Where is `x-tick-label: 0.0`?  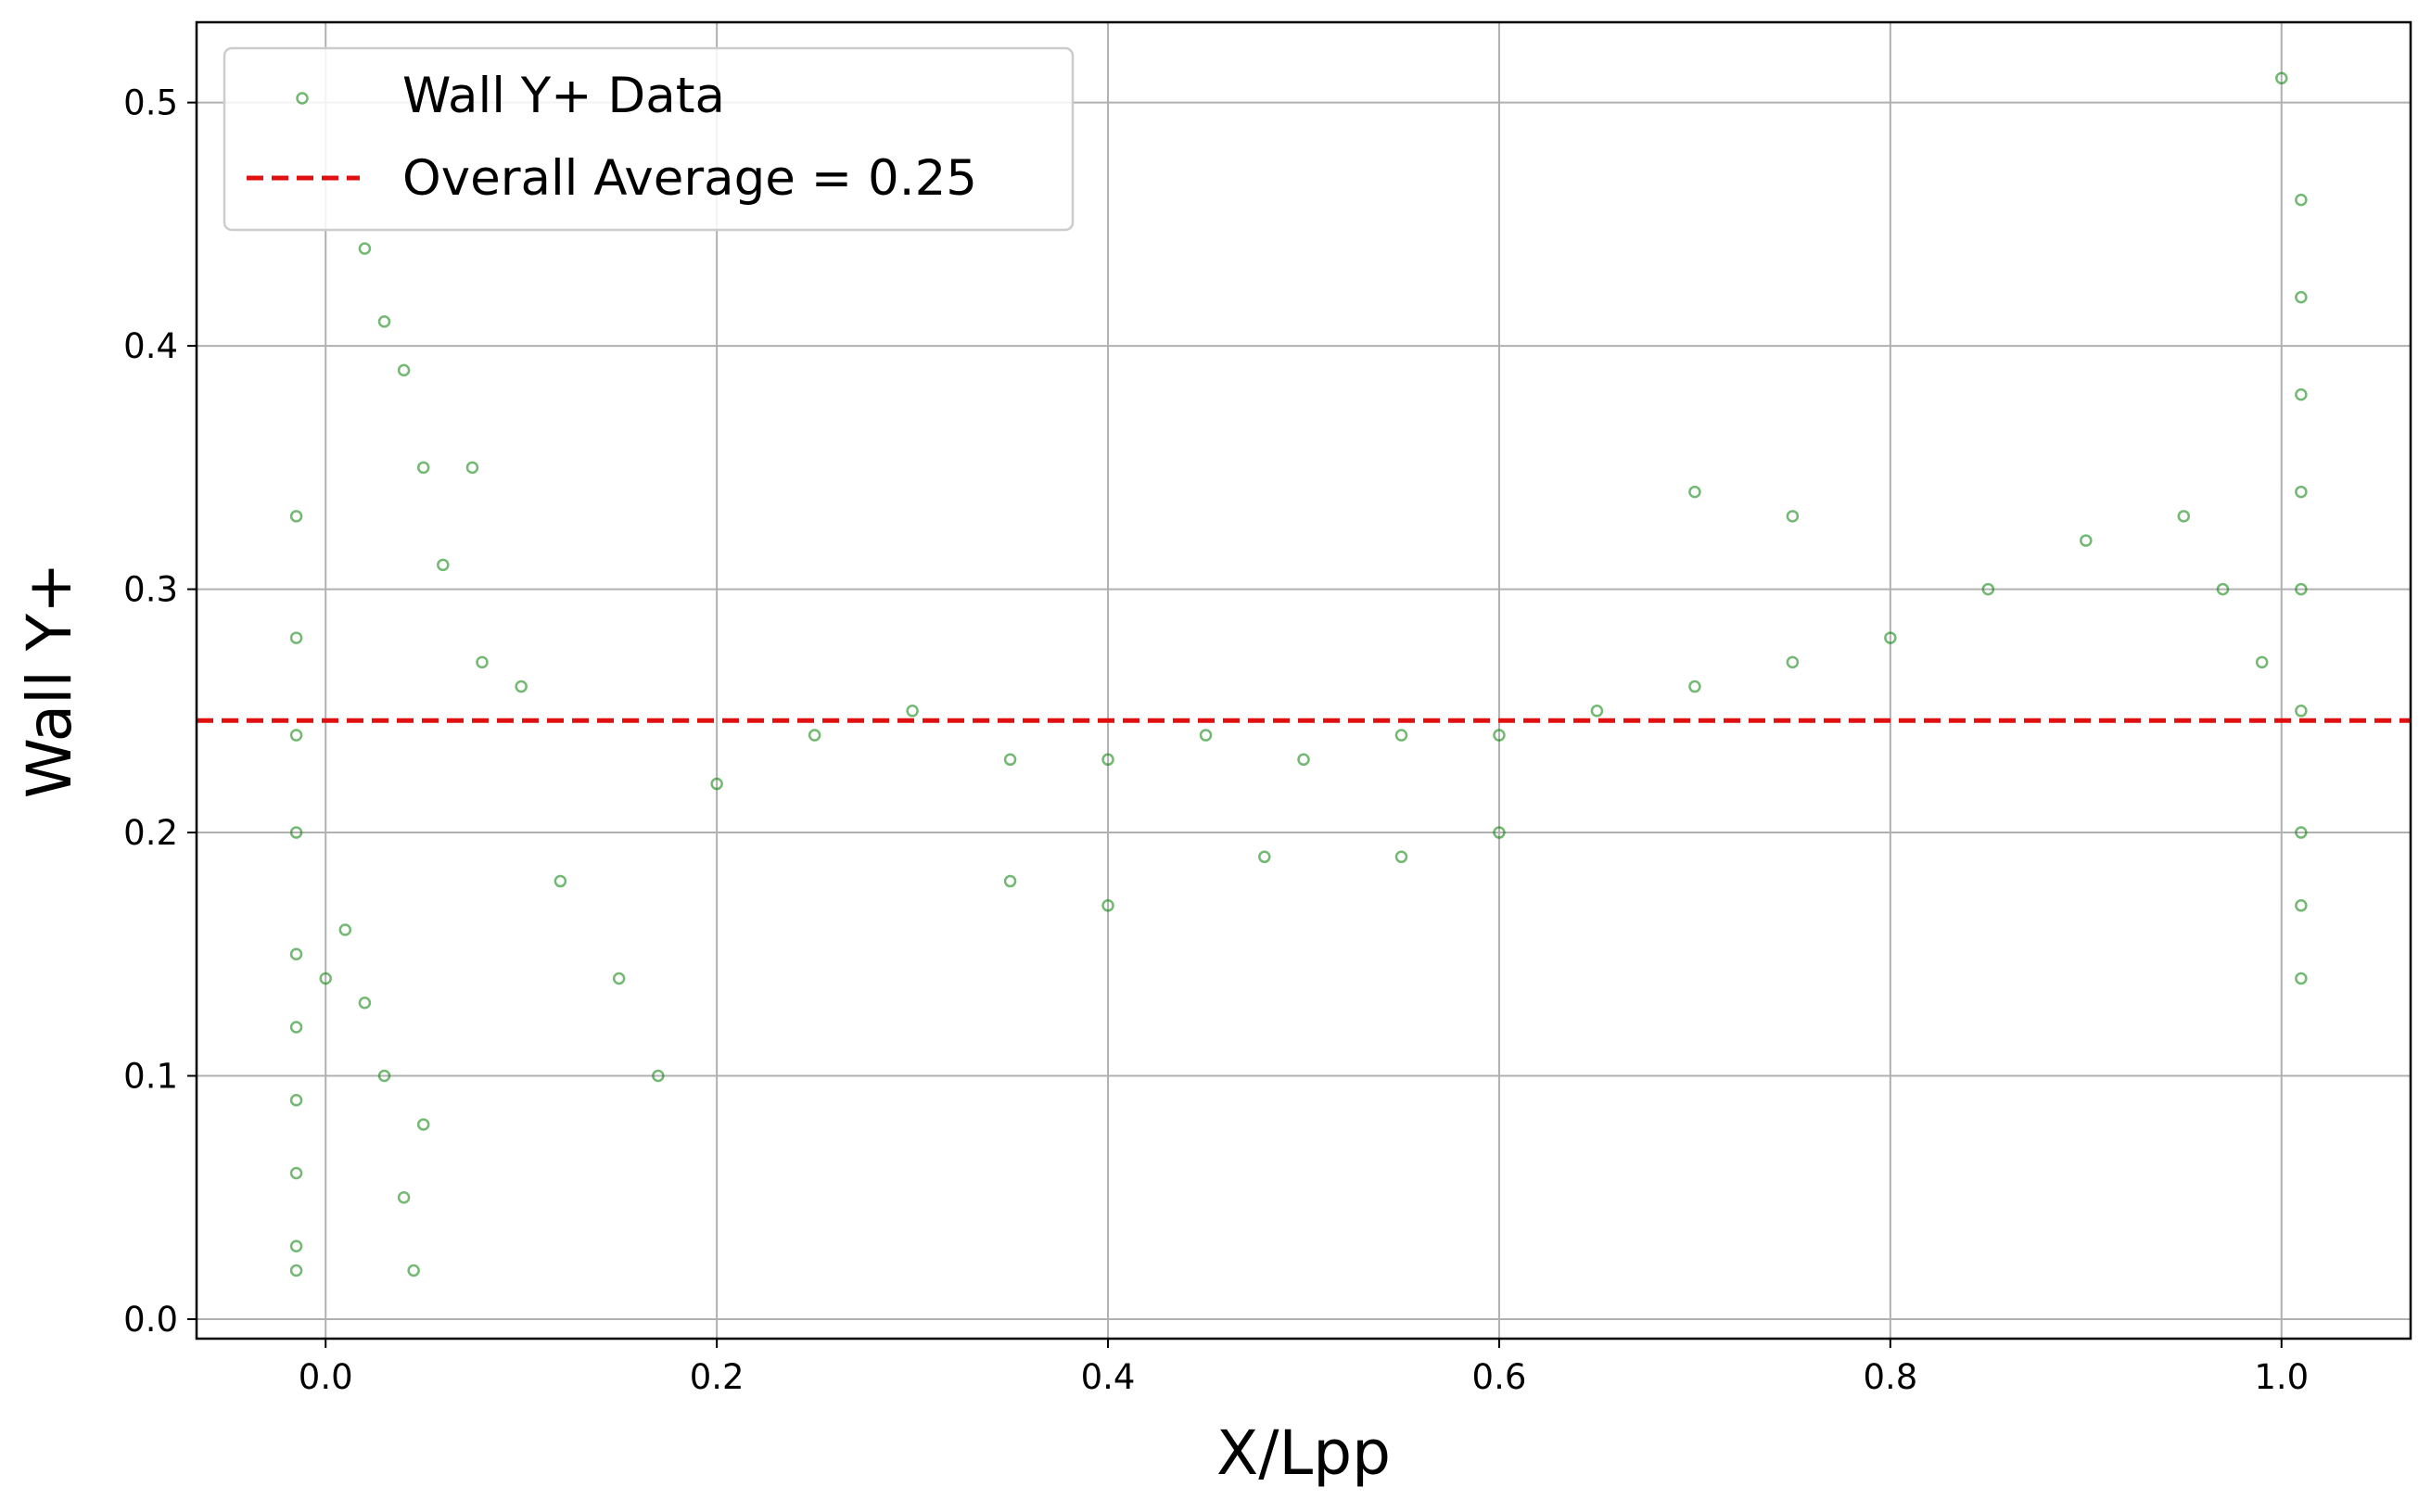
x-tick-label: 0.0 is located at coordinates (326, 1377).